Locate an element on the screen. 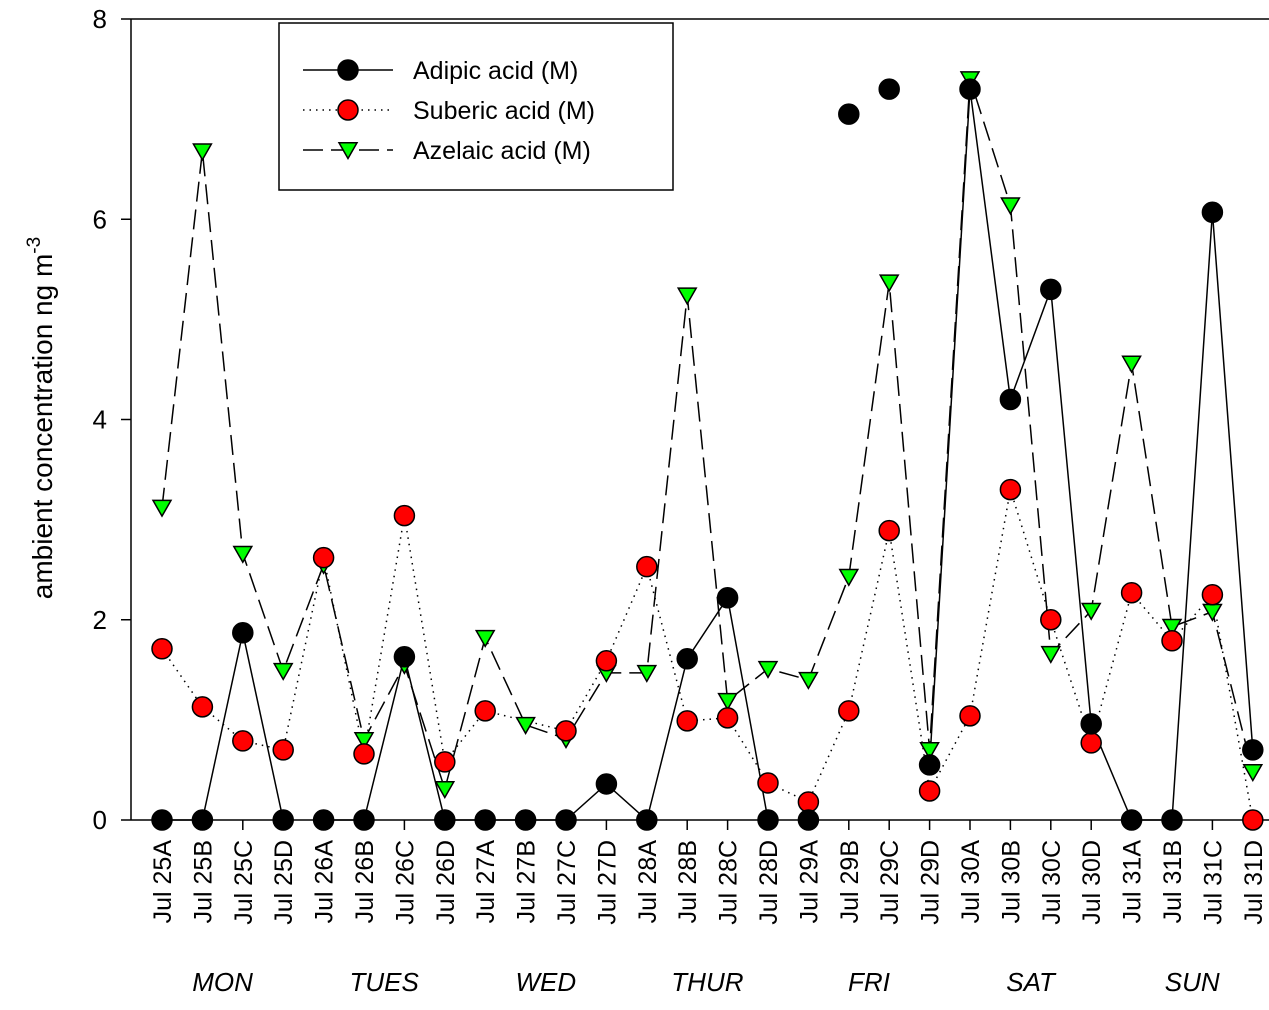 The height and width of the screenshot is (1010, 1269). x-tick-label: Jul 29A is located at coordinates (809, 882).